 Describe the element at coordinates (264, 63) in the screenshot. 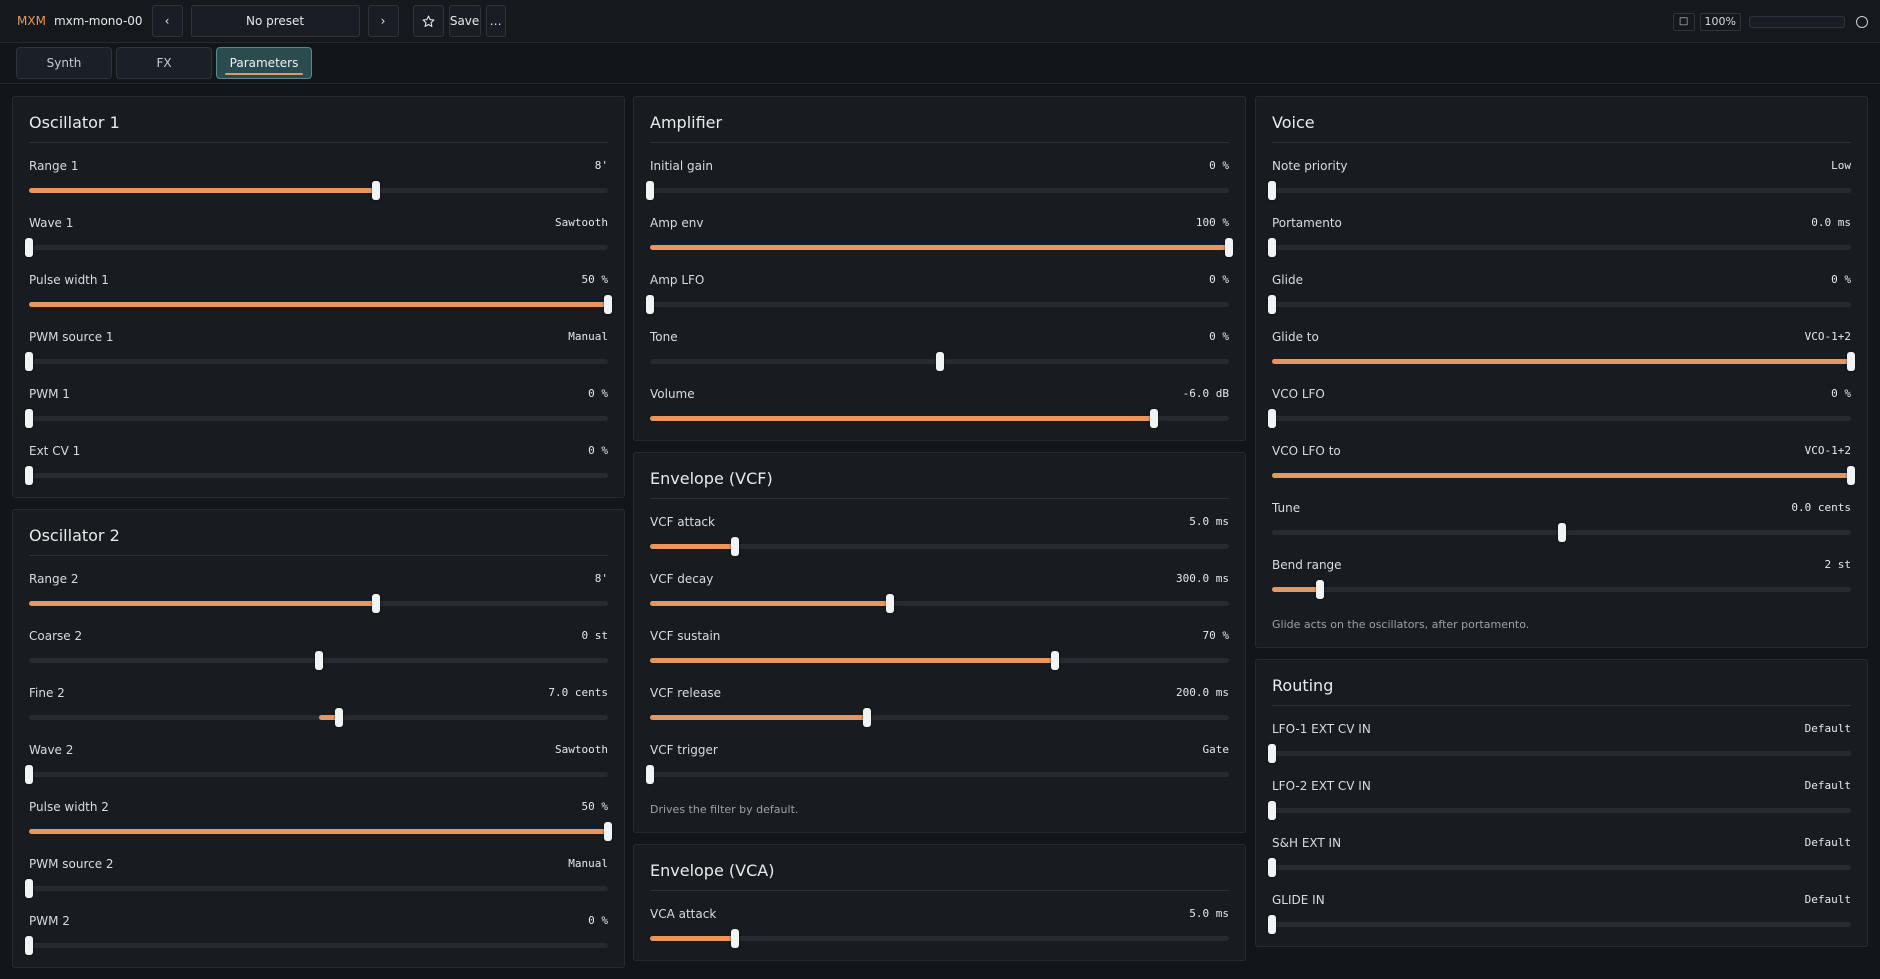

I see `tab-parameters: Parameters` at that location.